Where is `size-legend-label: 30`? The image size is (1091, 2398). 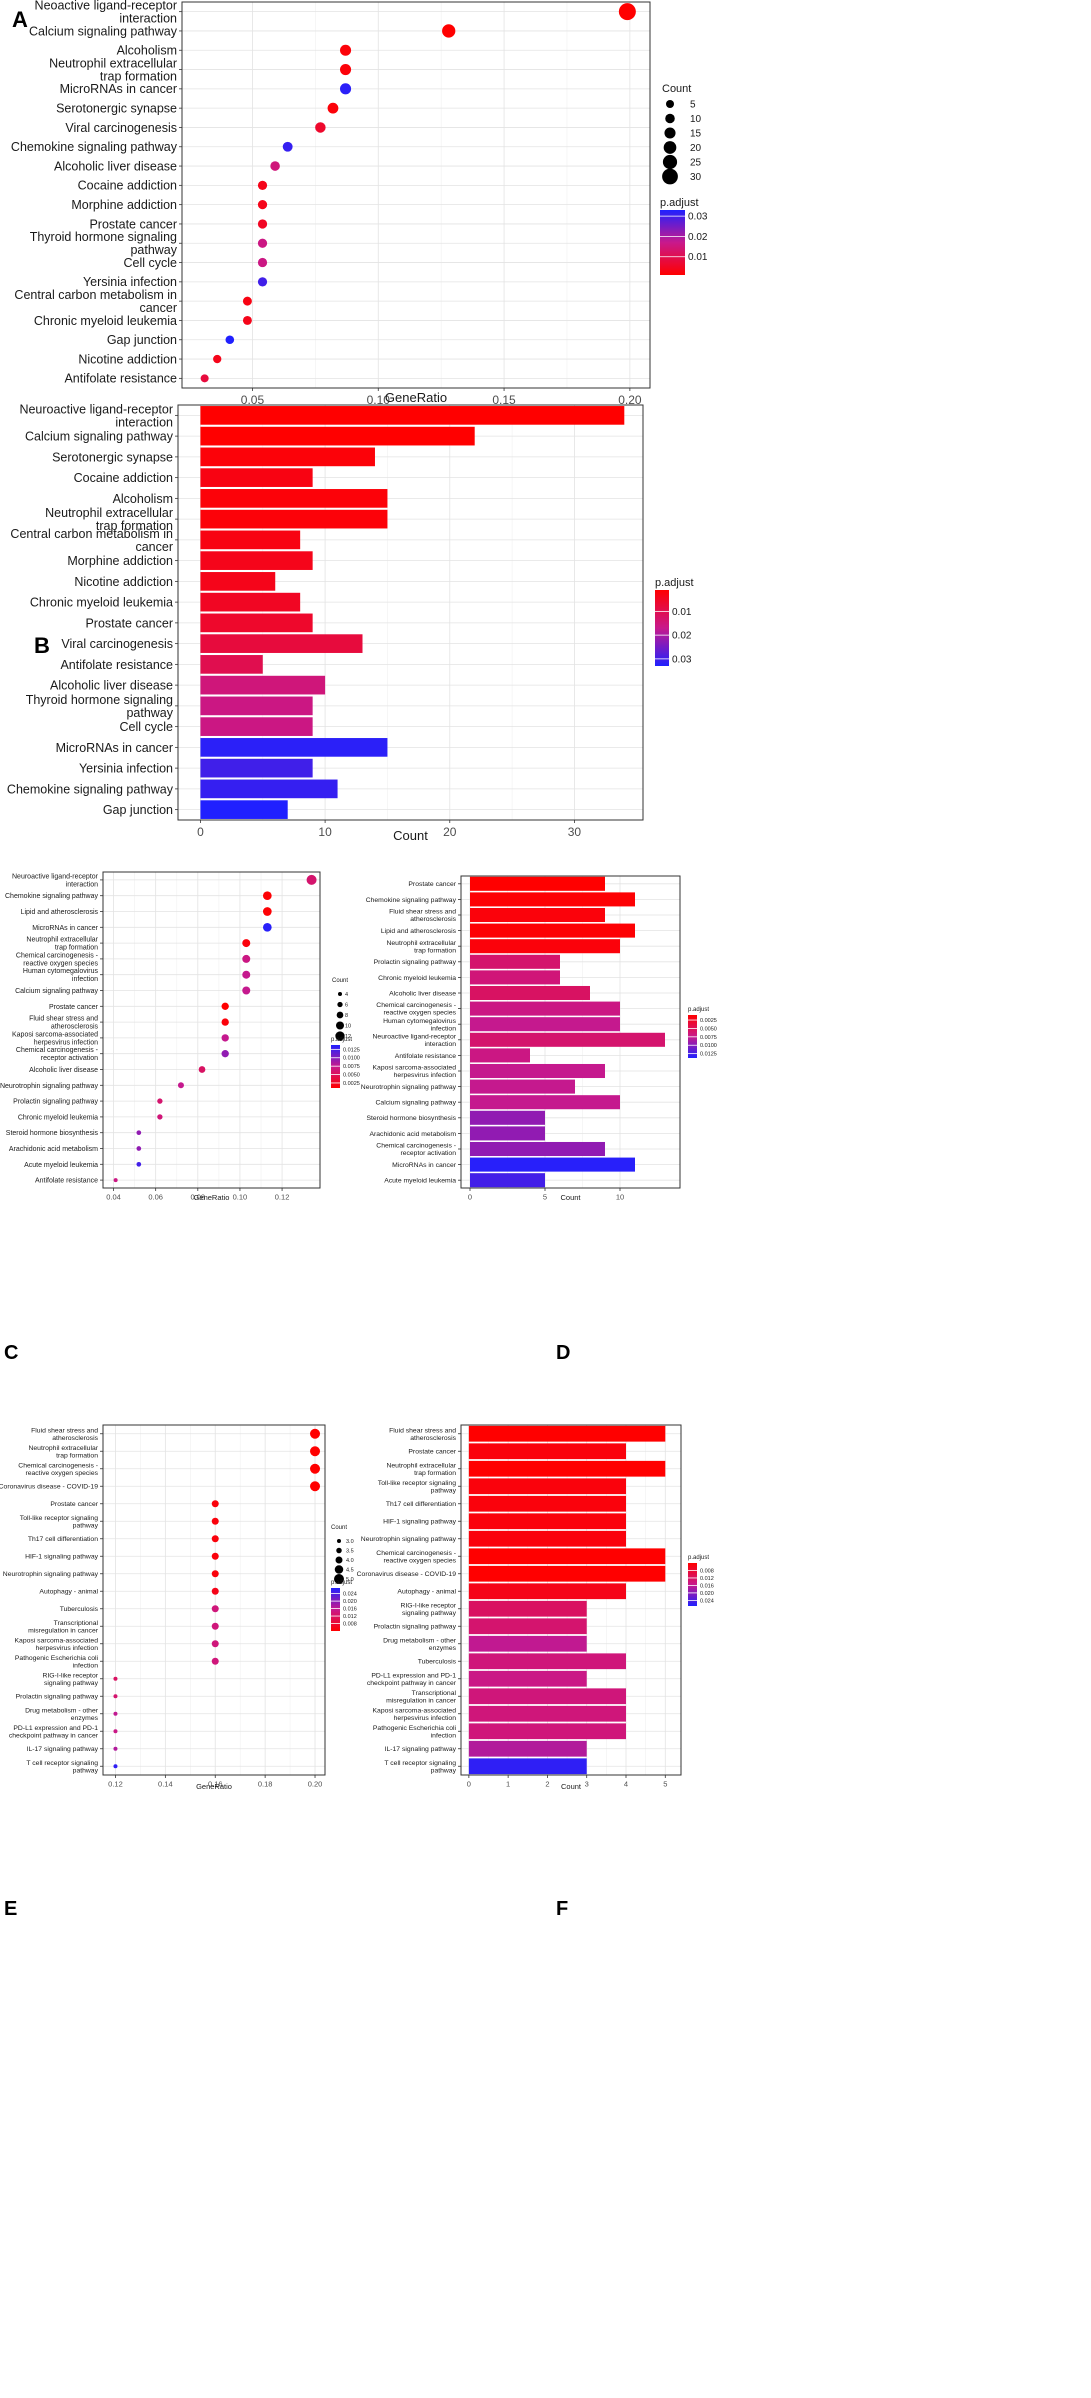
size-legend-label: 30 is located at coordinates (696, 177).